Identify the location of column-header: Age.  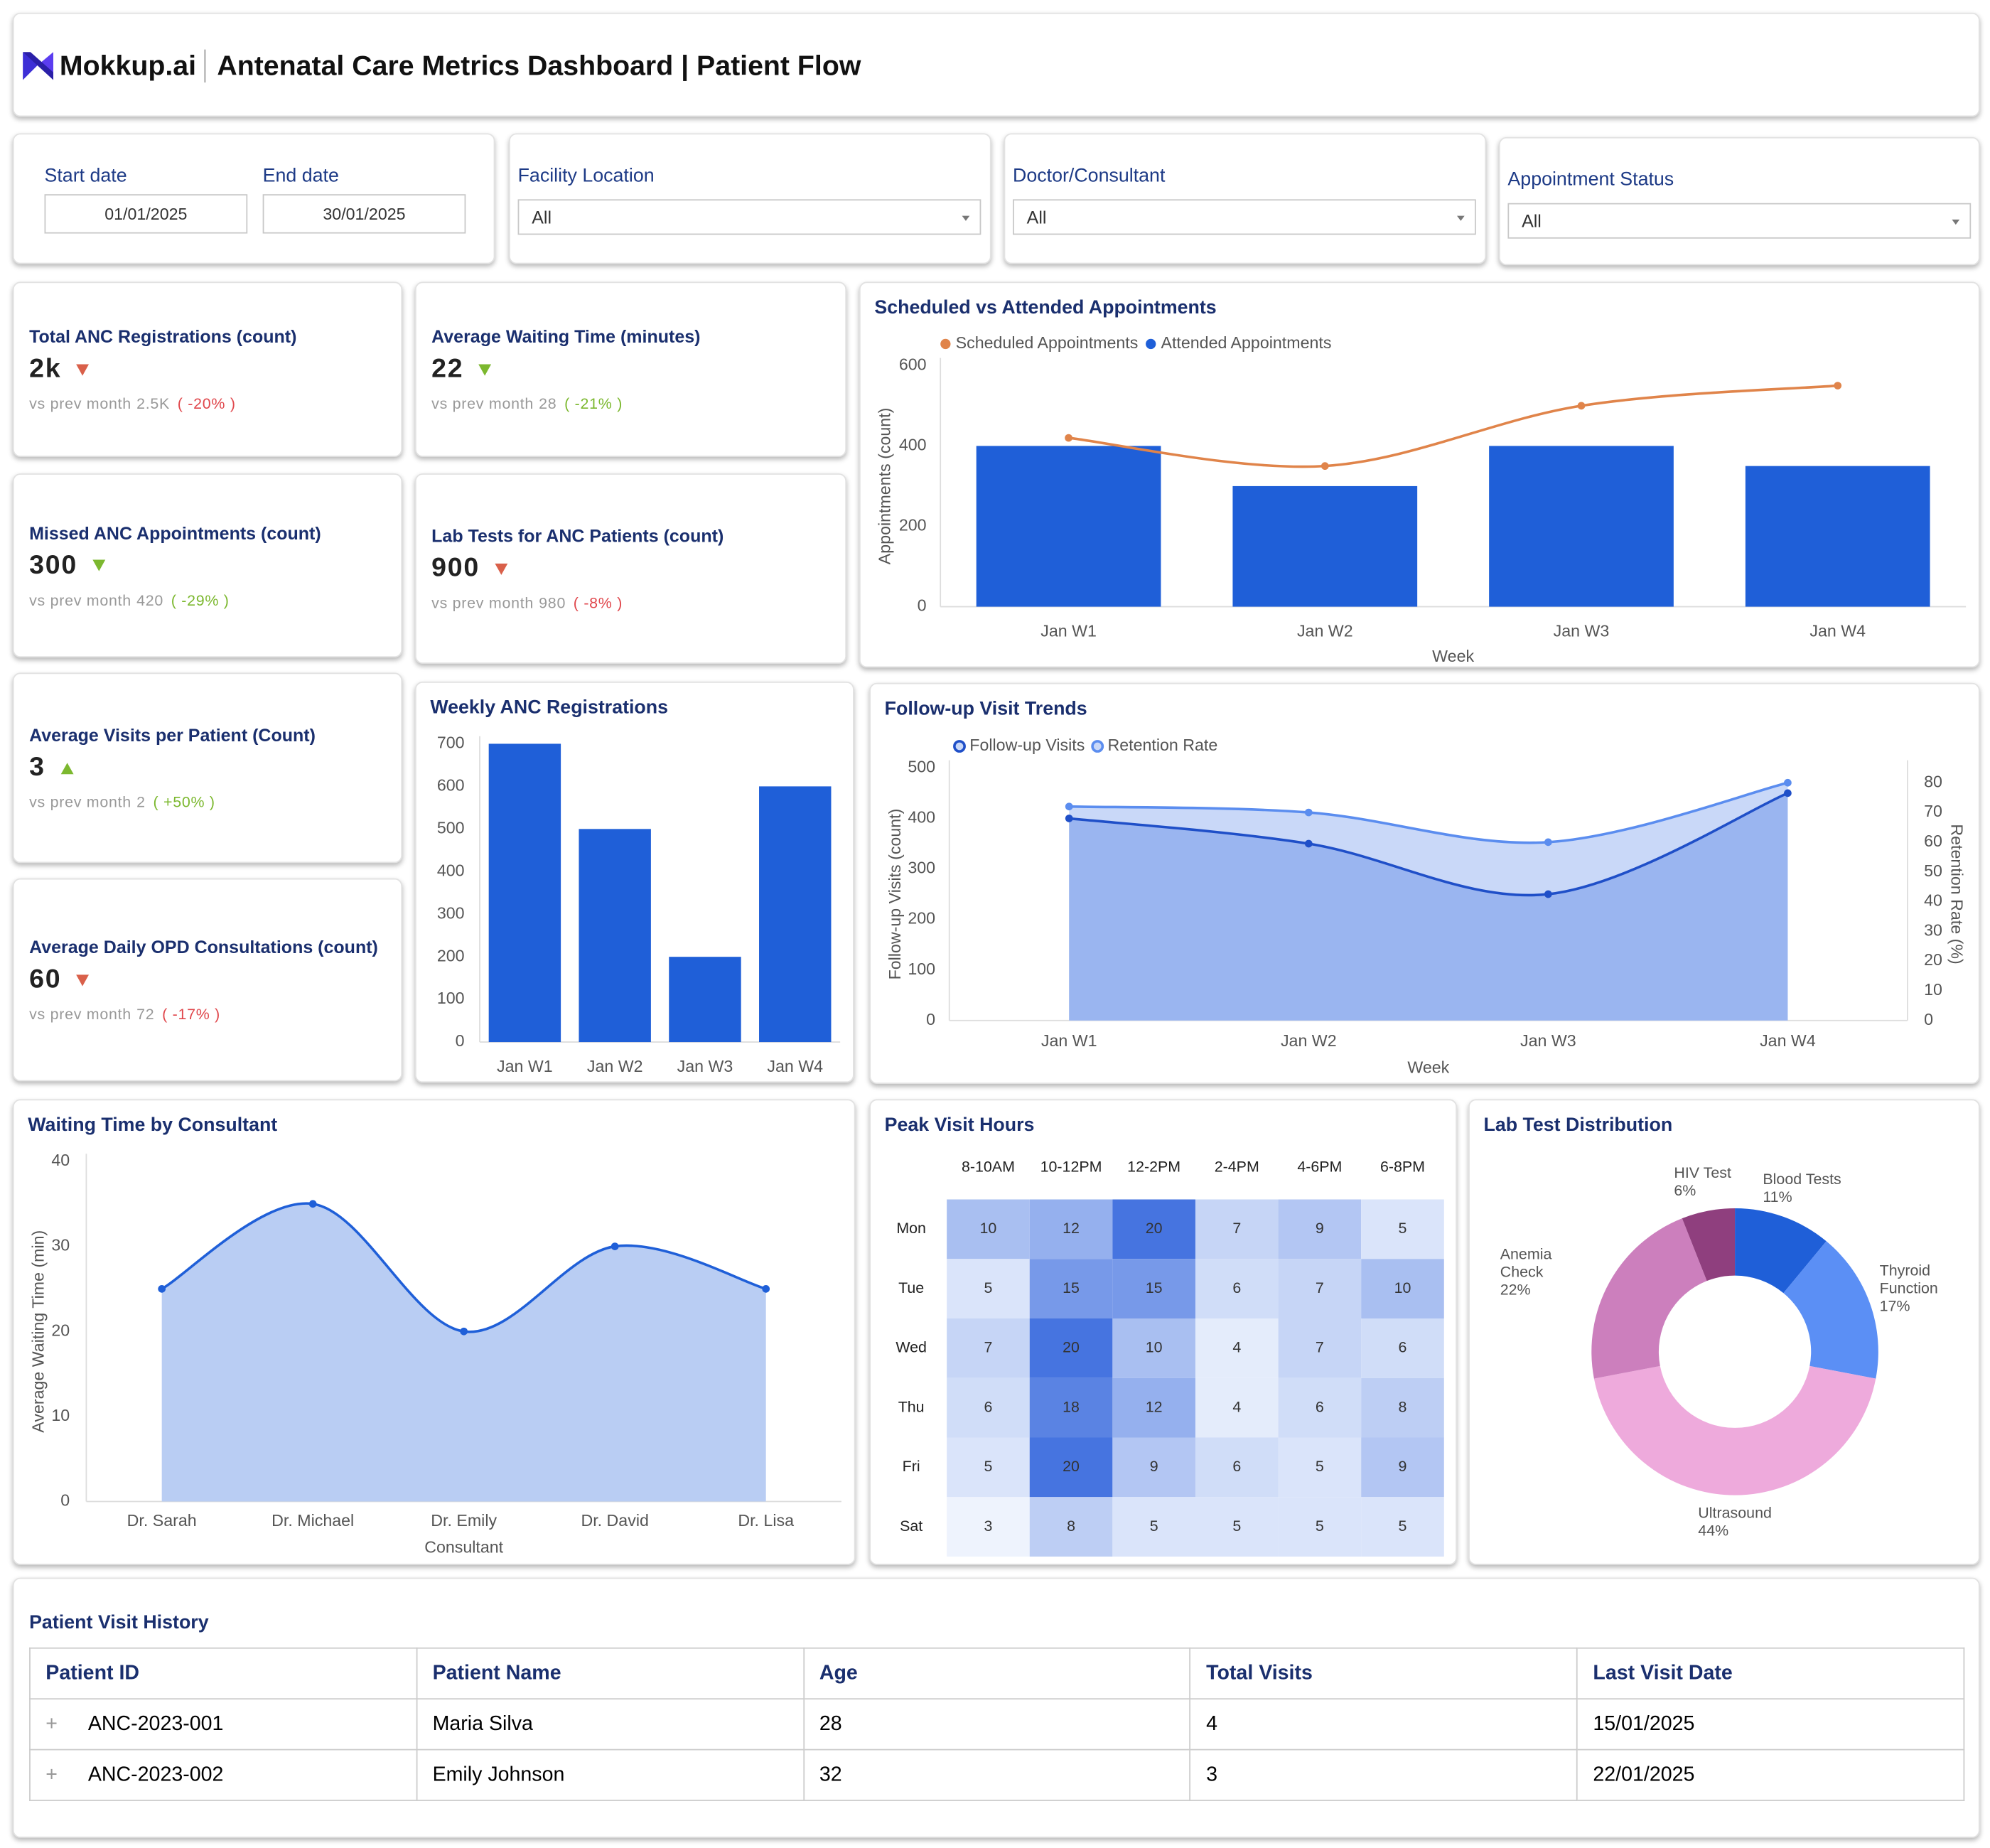
(997, 1673).